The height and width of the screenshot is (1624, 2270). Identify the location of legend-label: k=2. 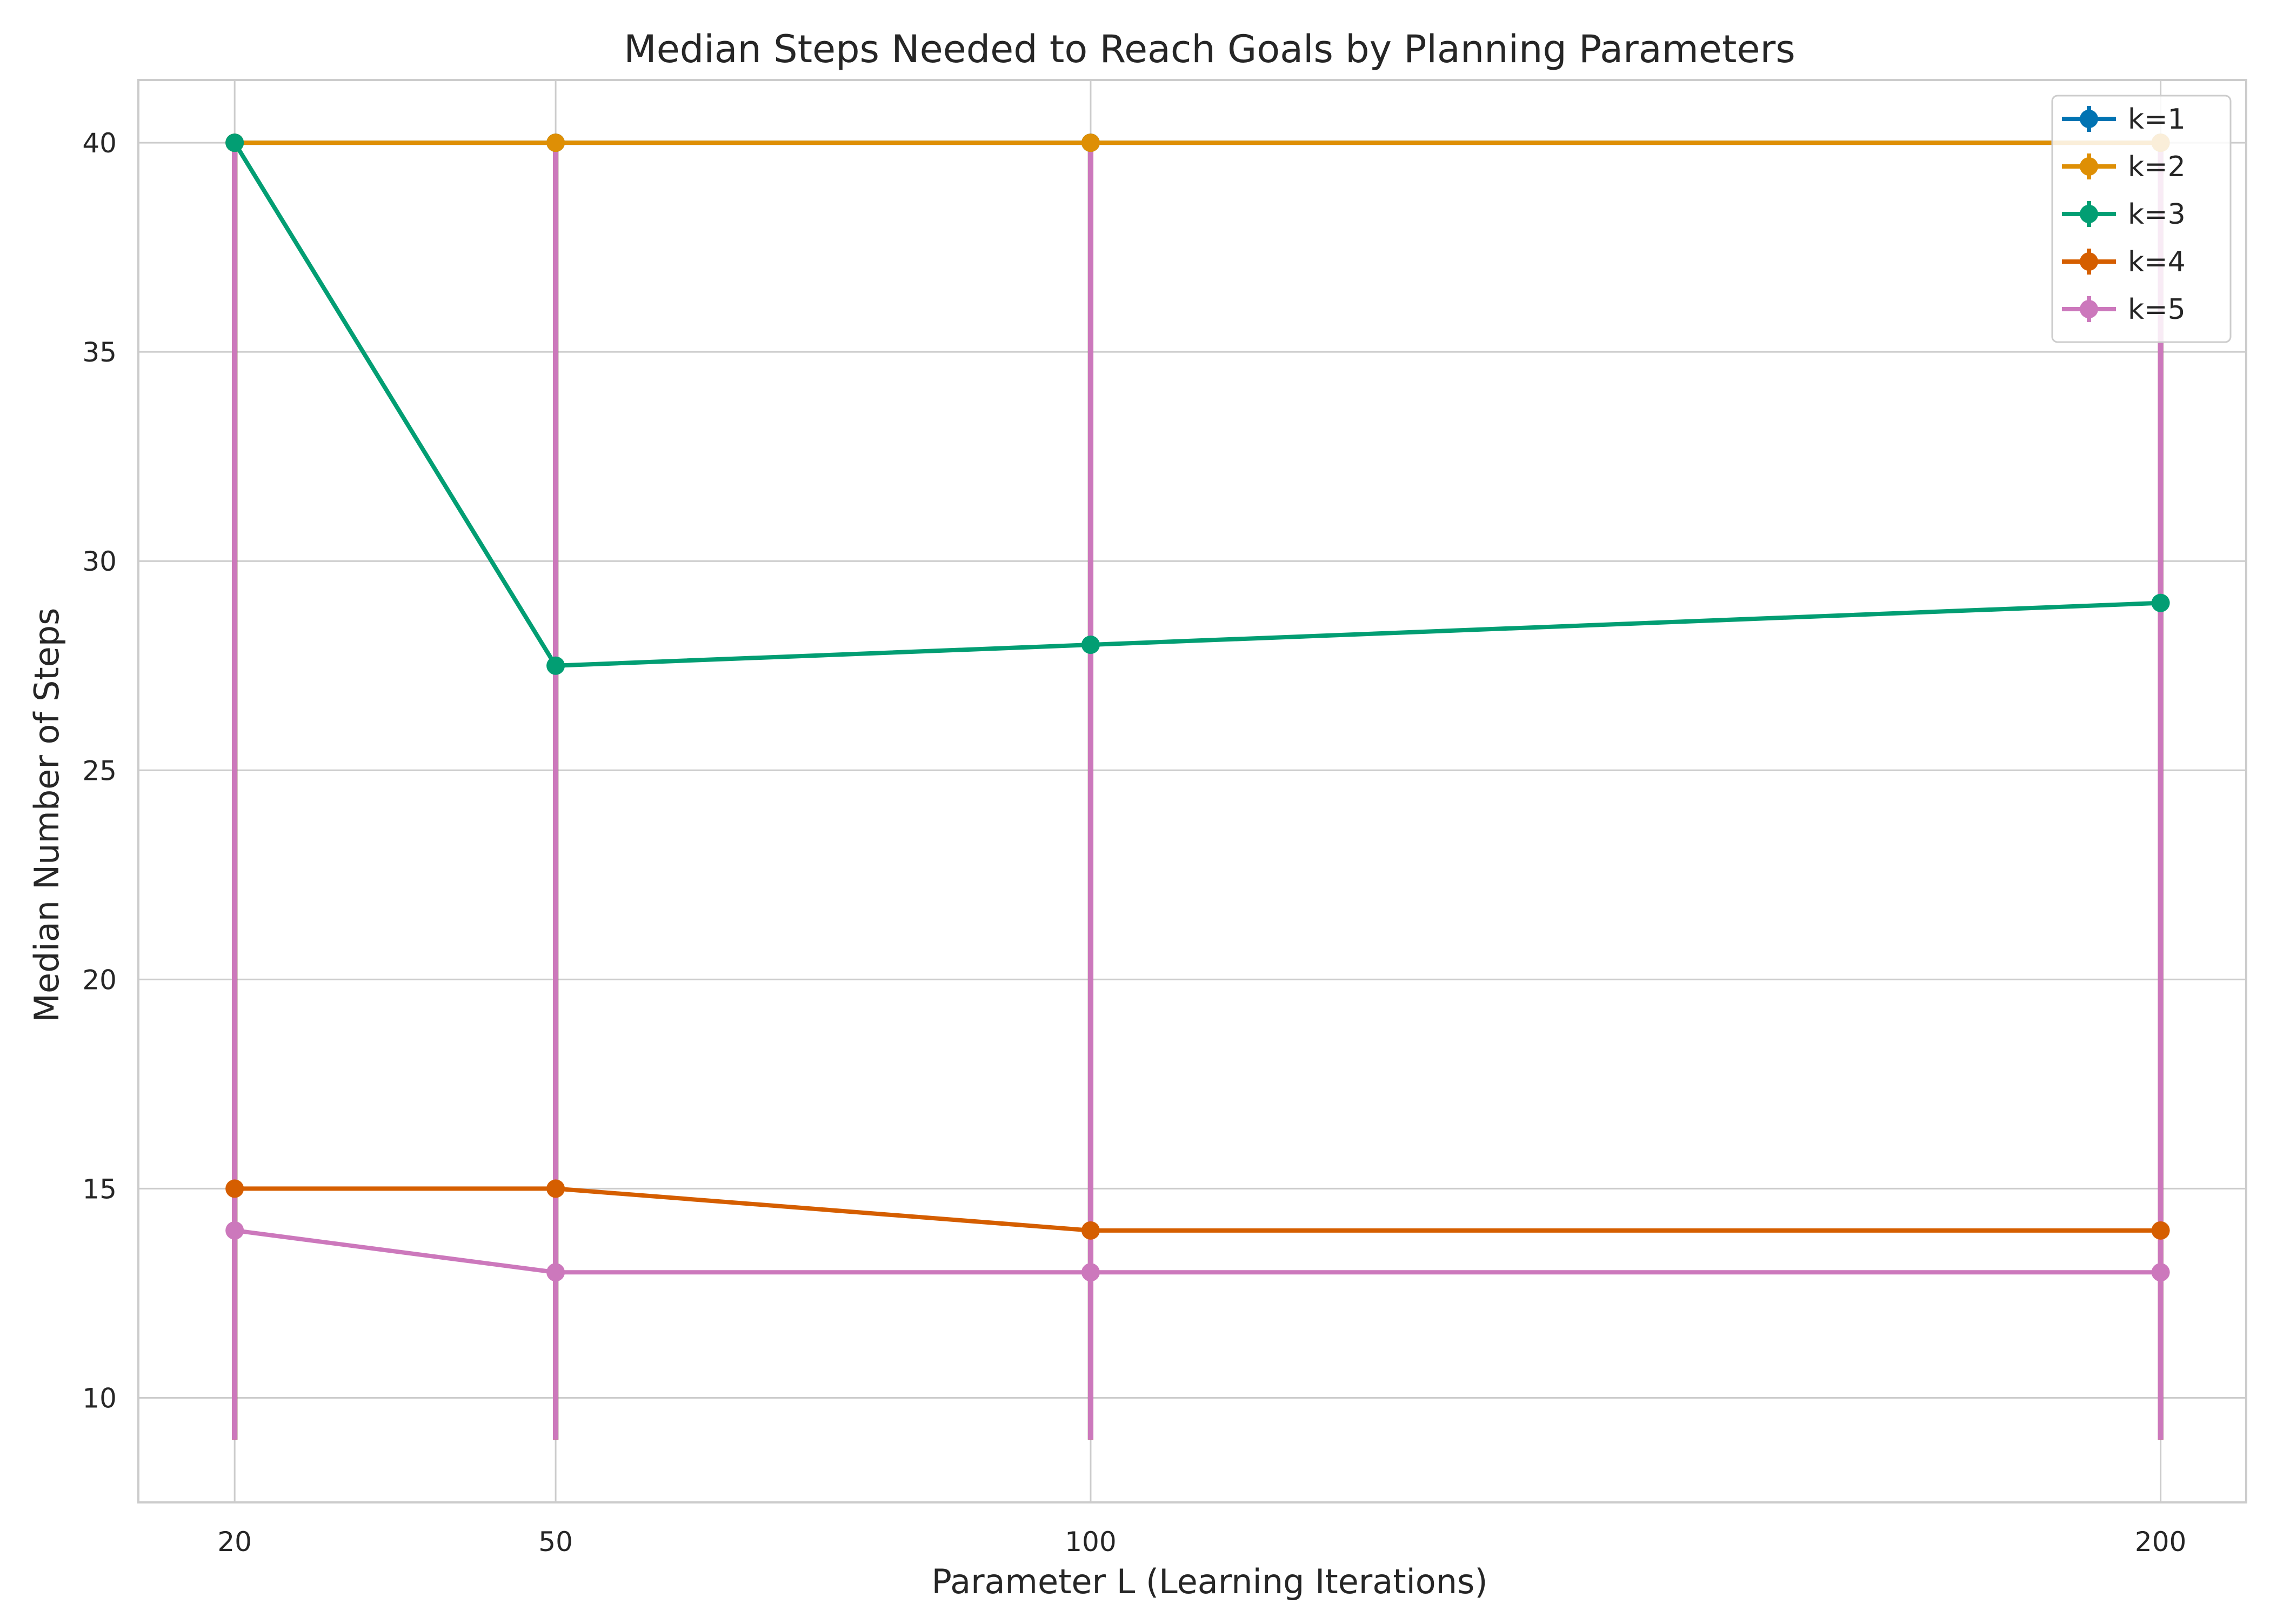
(2157, 167).